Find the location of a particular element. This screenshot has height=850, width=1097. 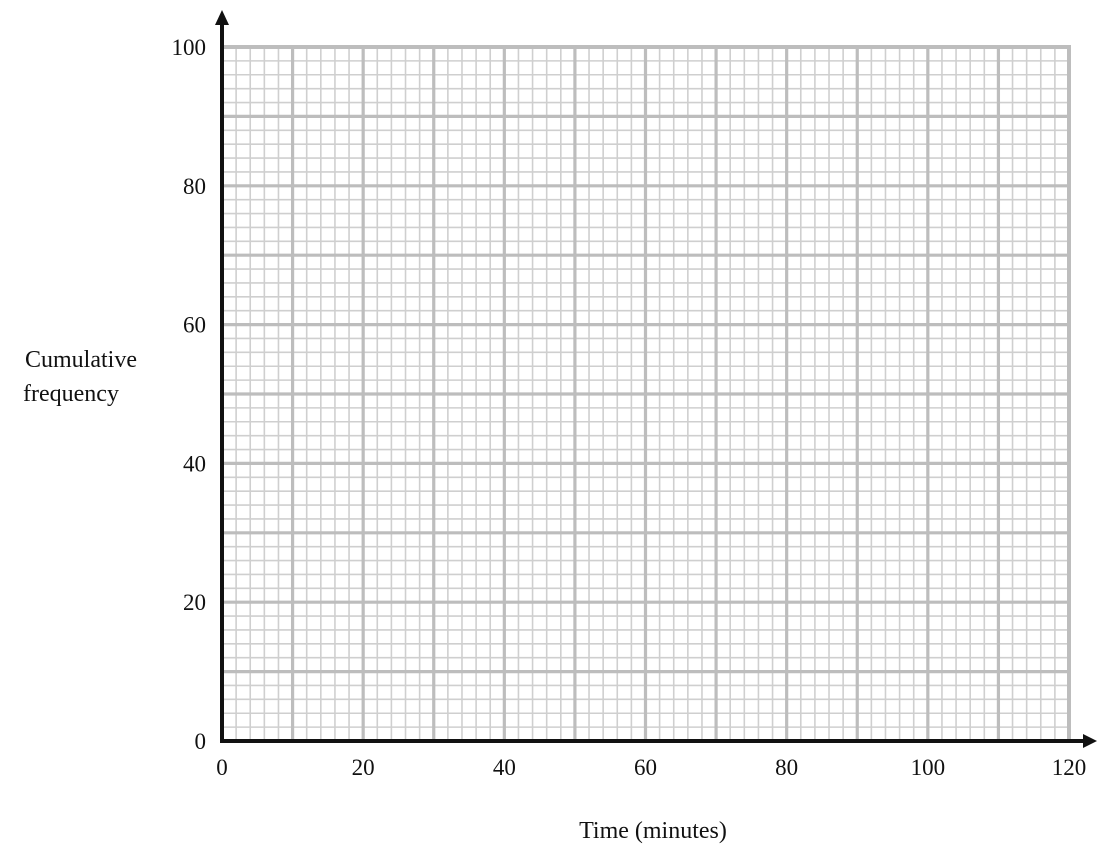

y-axis-title-line-1: Cumulative is located at coordinates (81, 360).